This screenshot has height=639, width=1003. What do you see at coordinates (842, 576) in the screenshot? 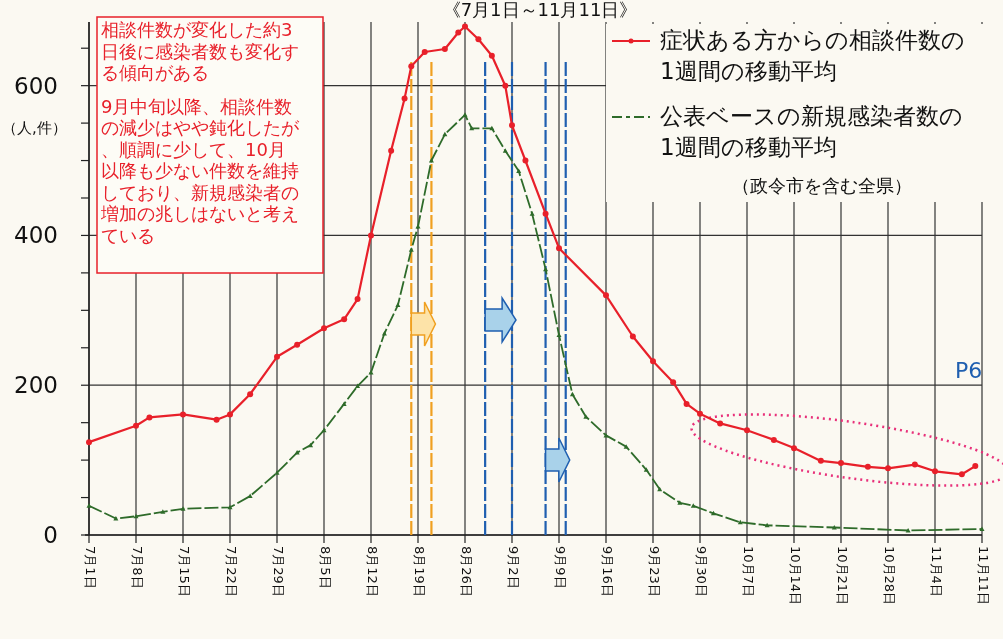
I see `x-tick-label: 10月21日` at bounding box center [842, 576].